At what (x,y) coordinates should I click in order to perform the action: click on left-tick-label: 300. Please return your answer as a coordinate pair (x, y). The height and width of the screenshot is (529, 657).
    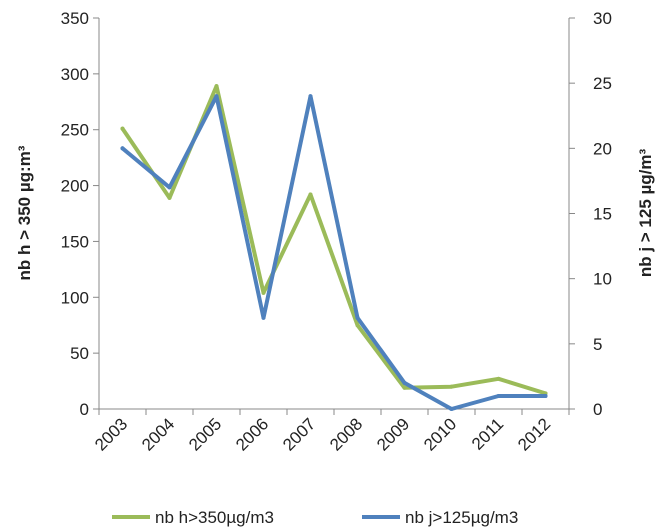
    Looking at the image, I should click on (75, 74).